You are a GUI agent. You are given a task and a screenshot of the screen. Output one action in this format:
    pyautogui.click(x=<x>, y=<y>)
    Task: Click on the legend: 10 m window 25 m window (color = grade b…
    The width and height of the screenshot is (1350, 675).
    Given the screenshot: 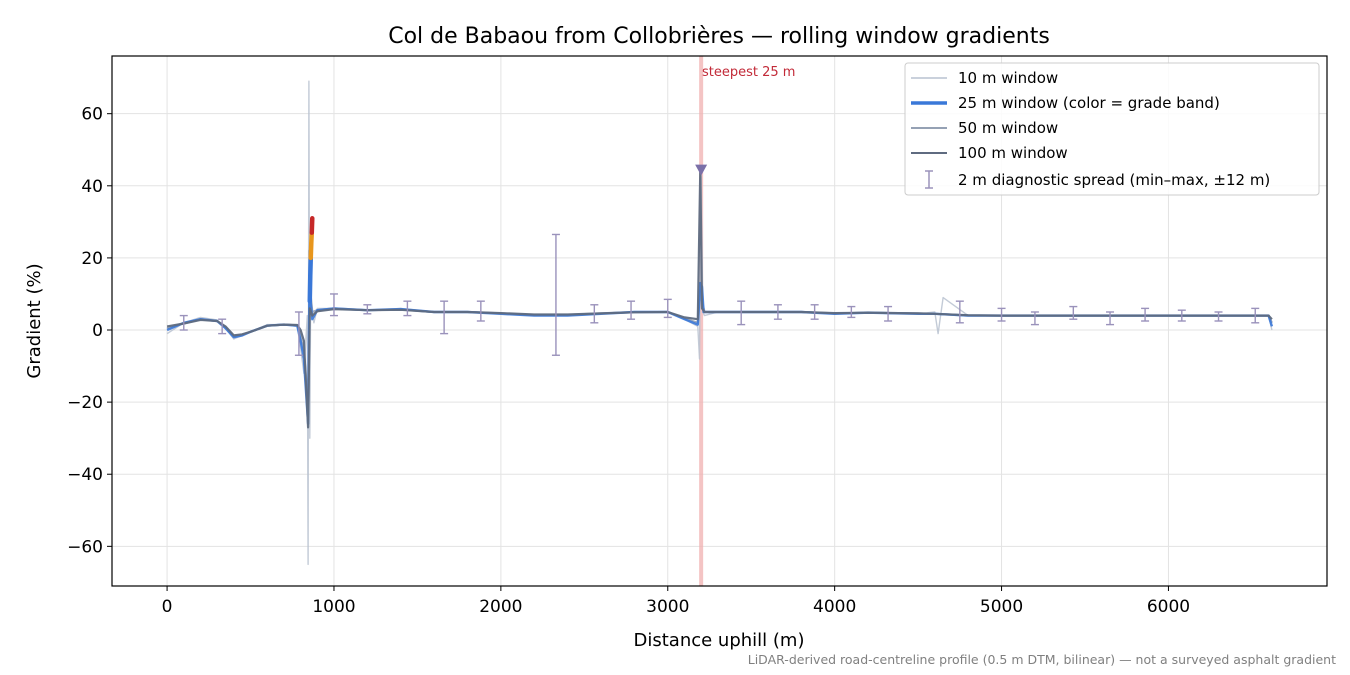 What is the action you would take?
    pyautogui.click(x=1112, y=129)
    